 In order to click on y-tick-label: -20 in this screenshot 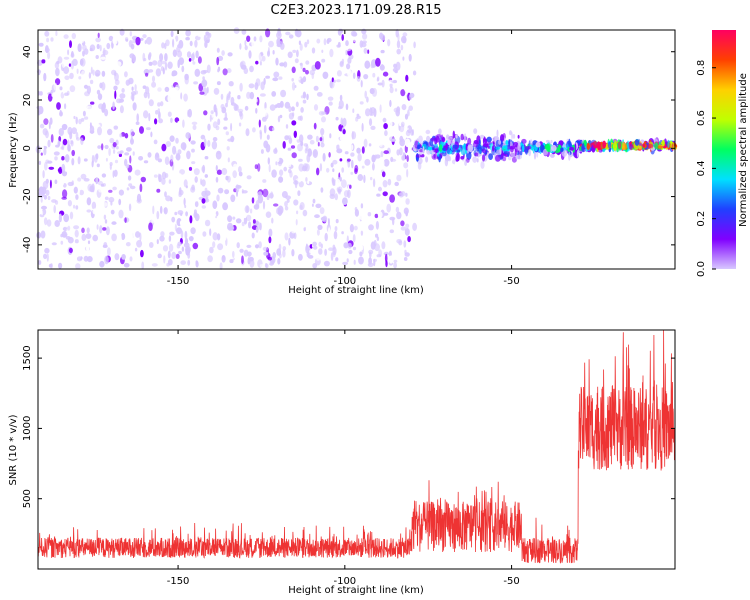, I will do `click(27, 196)`.